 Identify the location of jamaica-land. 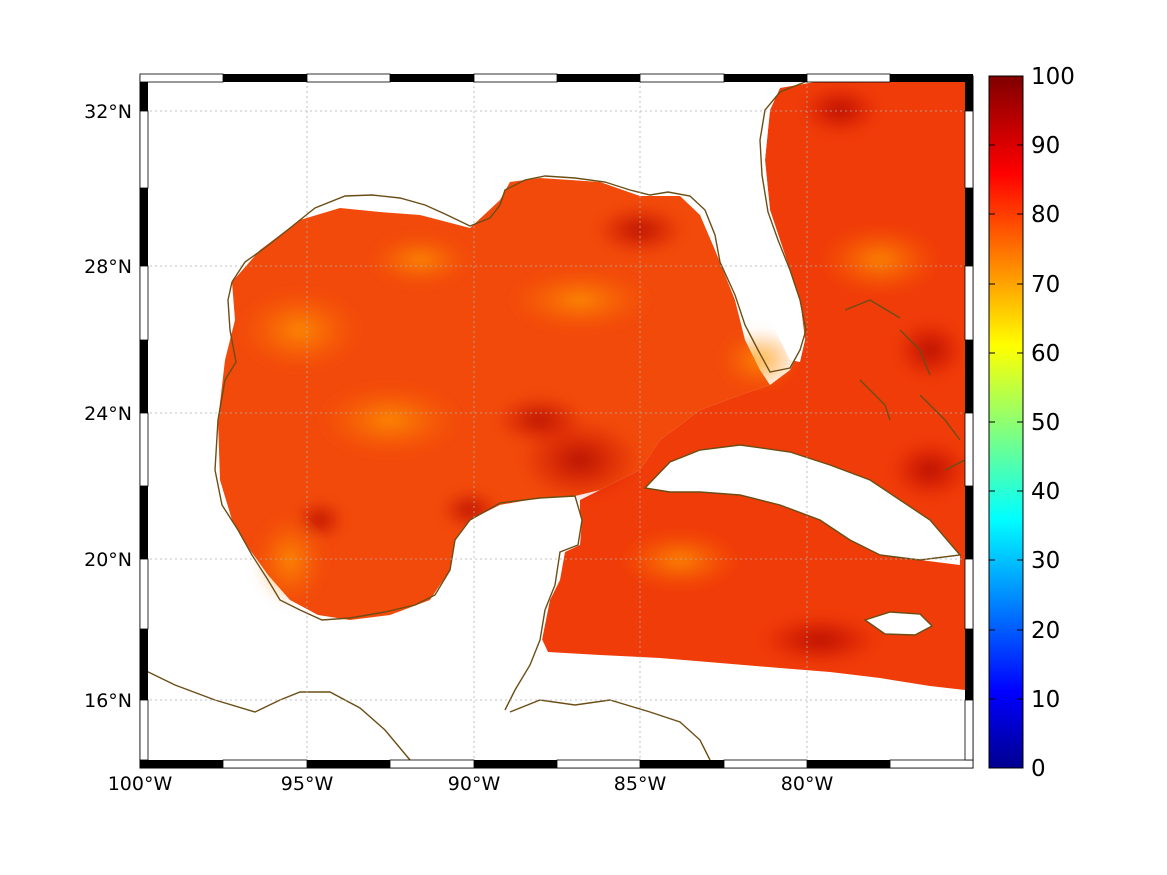
(898, 623).